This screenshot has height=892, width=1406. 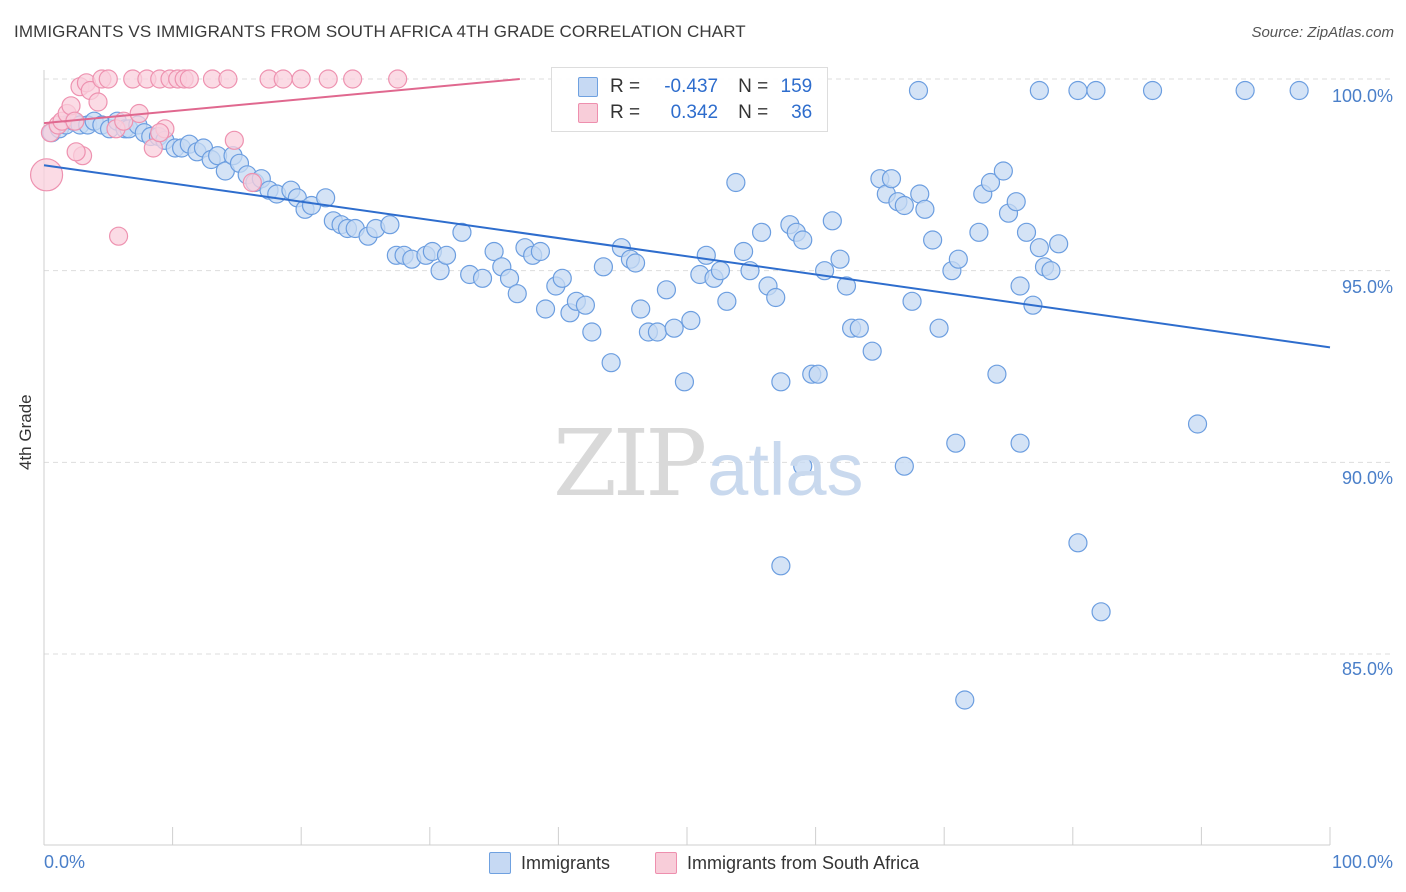 I want to click on r-value: -0.437, so click(x=691, y=86).